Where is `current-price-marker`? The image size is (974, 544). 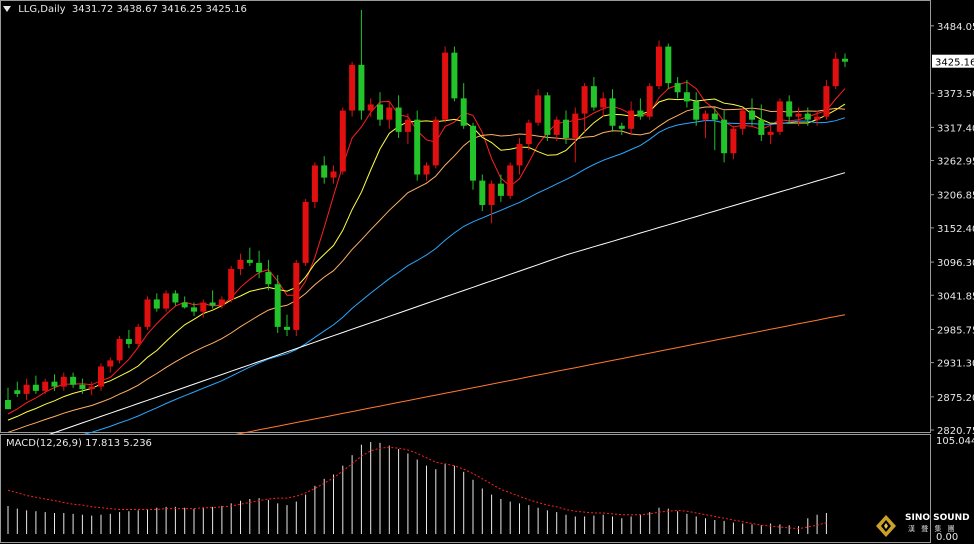 current-price-marker is located at coordinates (953, 61).